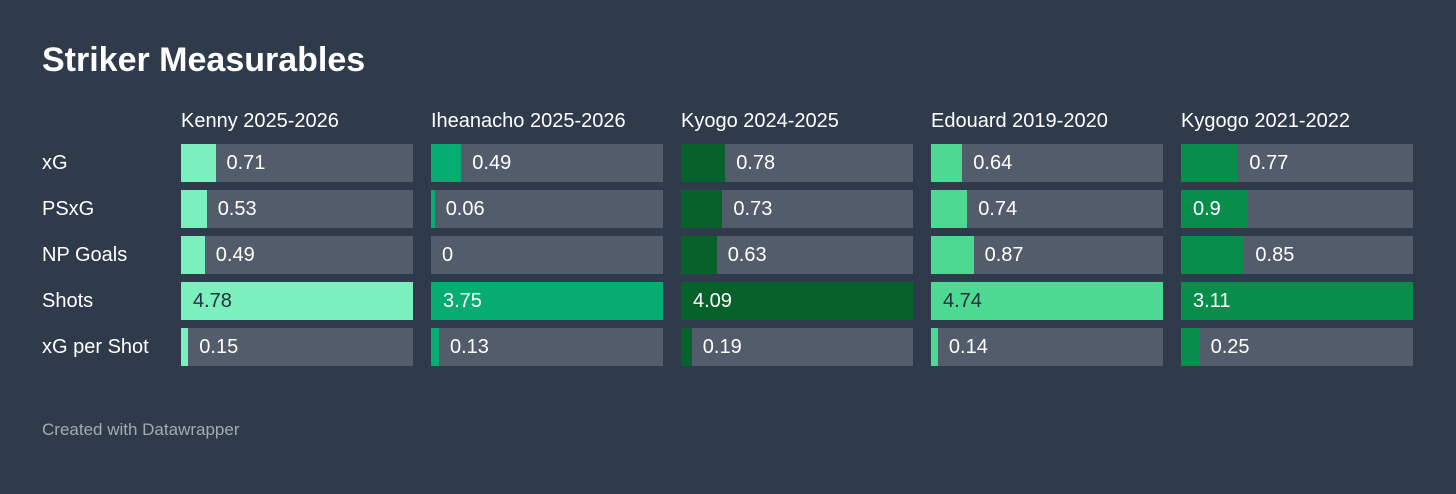  What do you see at coordinates (547, 209) in the screenshot?
I see `bar-cell: 0.06` at bounding box center [547, 209].